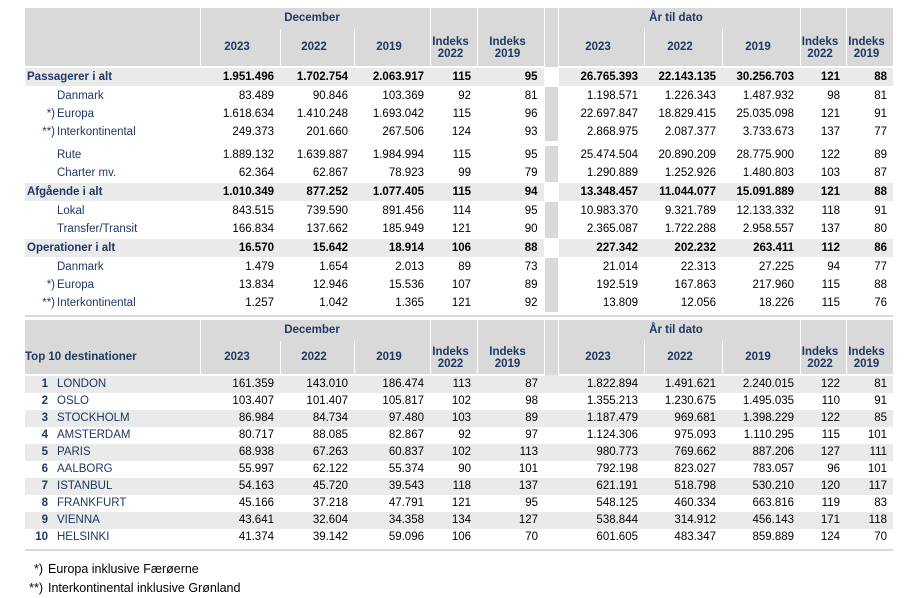 The width and height of the screenshot is (914, 598). What do you see at coordinates (881, 537) in the screenshot?
I see `value-cell: 70` at bounding box center [881, 537].